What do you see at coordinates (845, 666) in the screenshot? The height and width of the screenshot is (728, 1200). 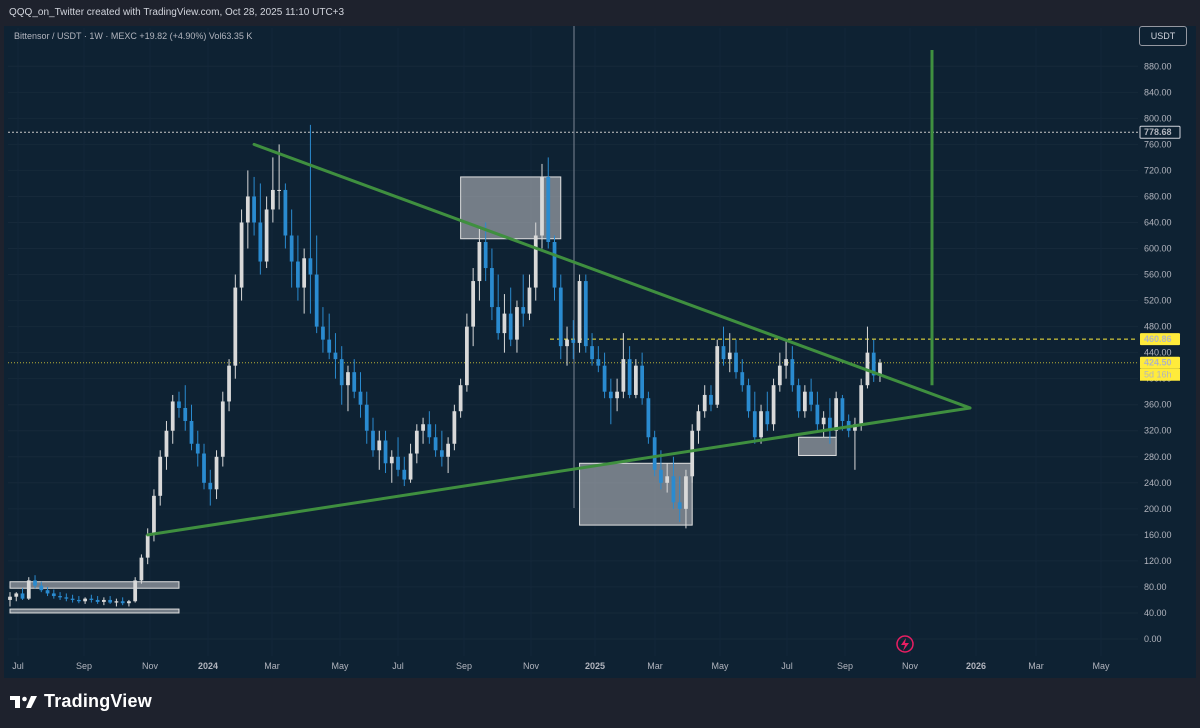 I see `x-tick-label: Sep` at bounding box center [845, 666].